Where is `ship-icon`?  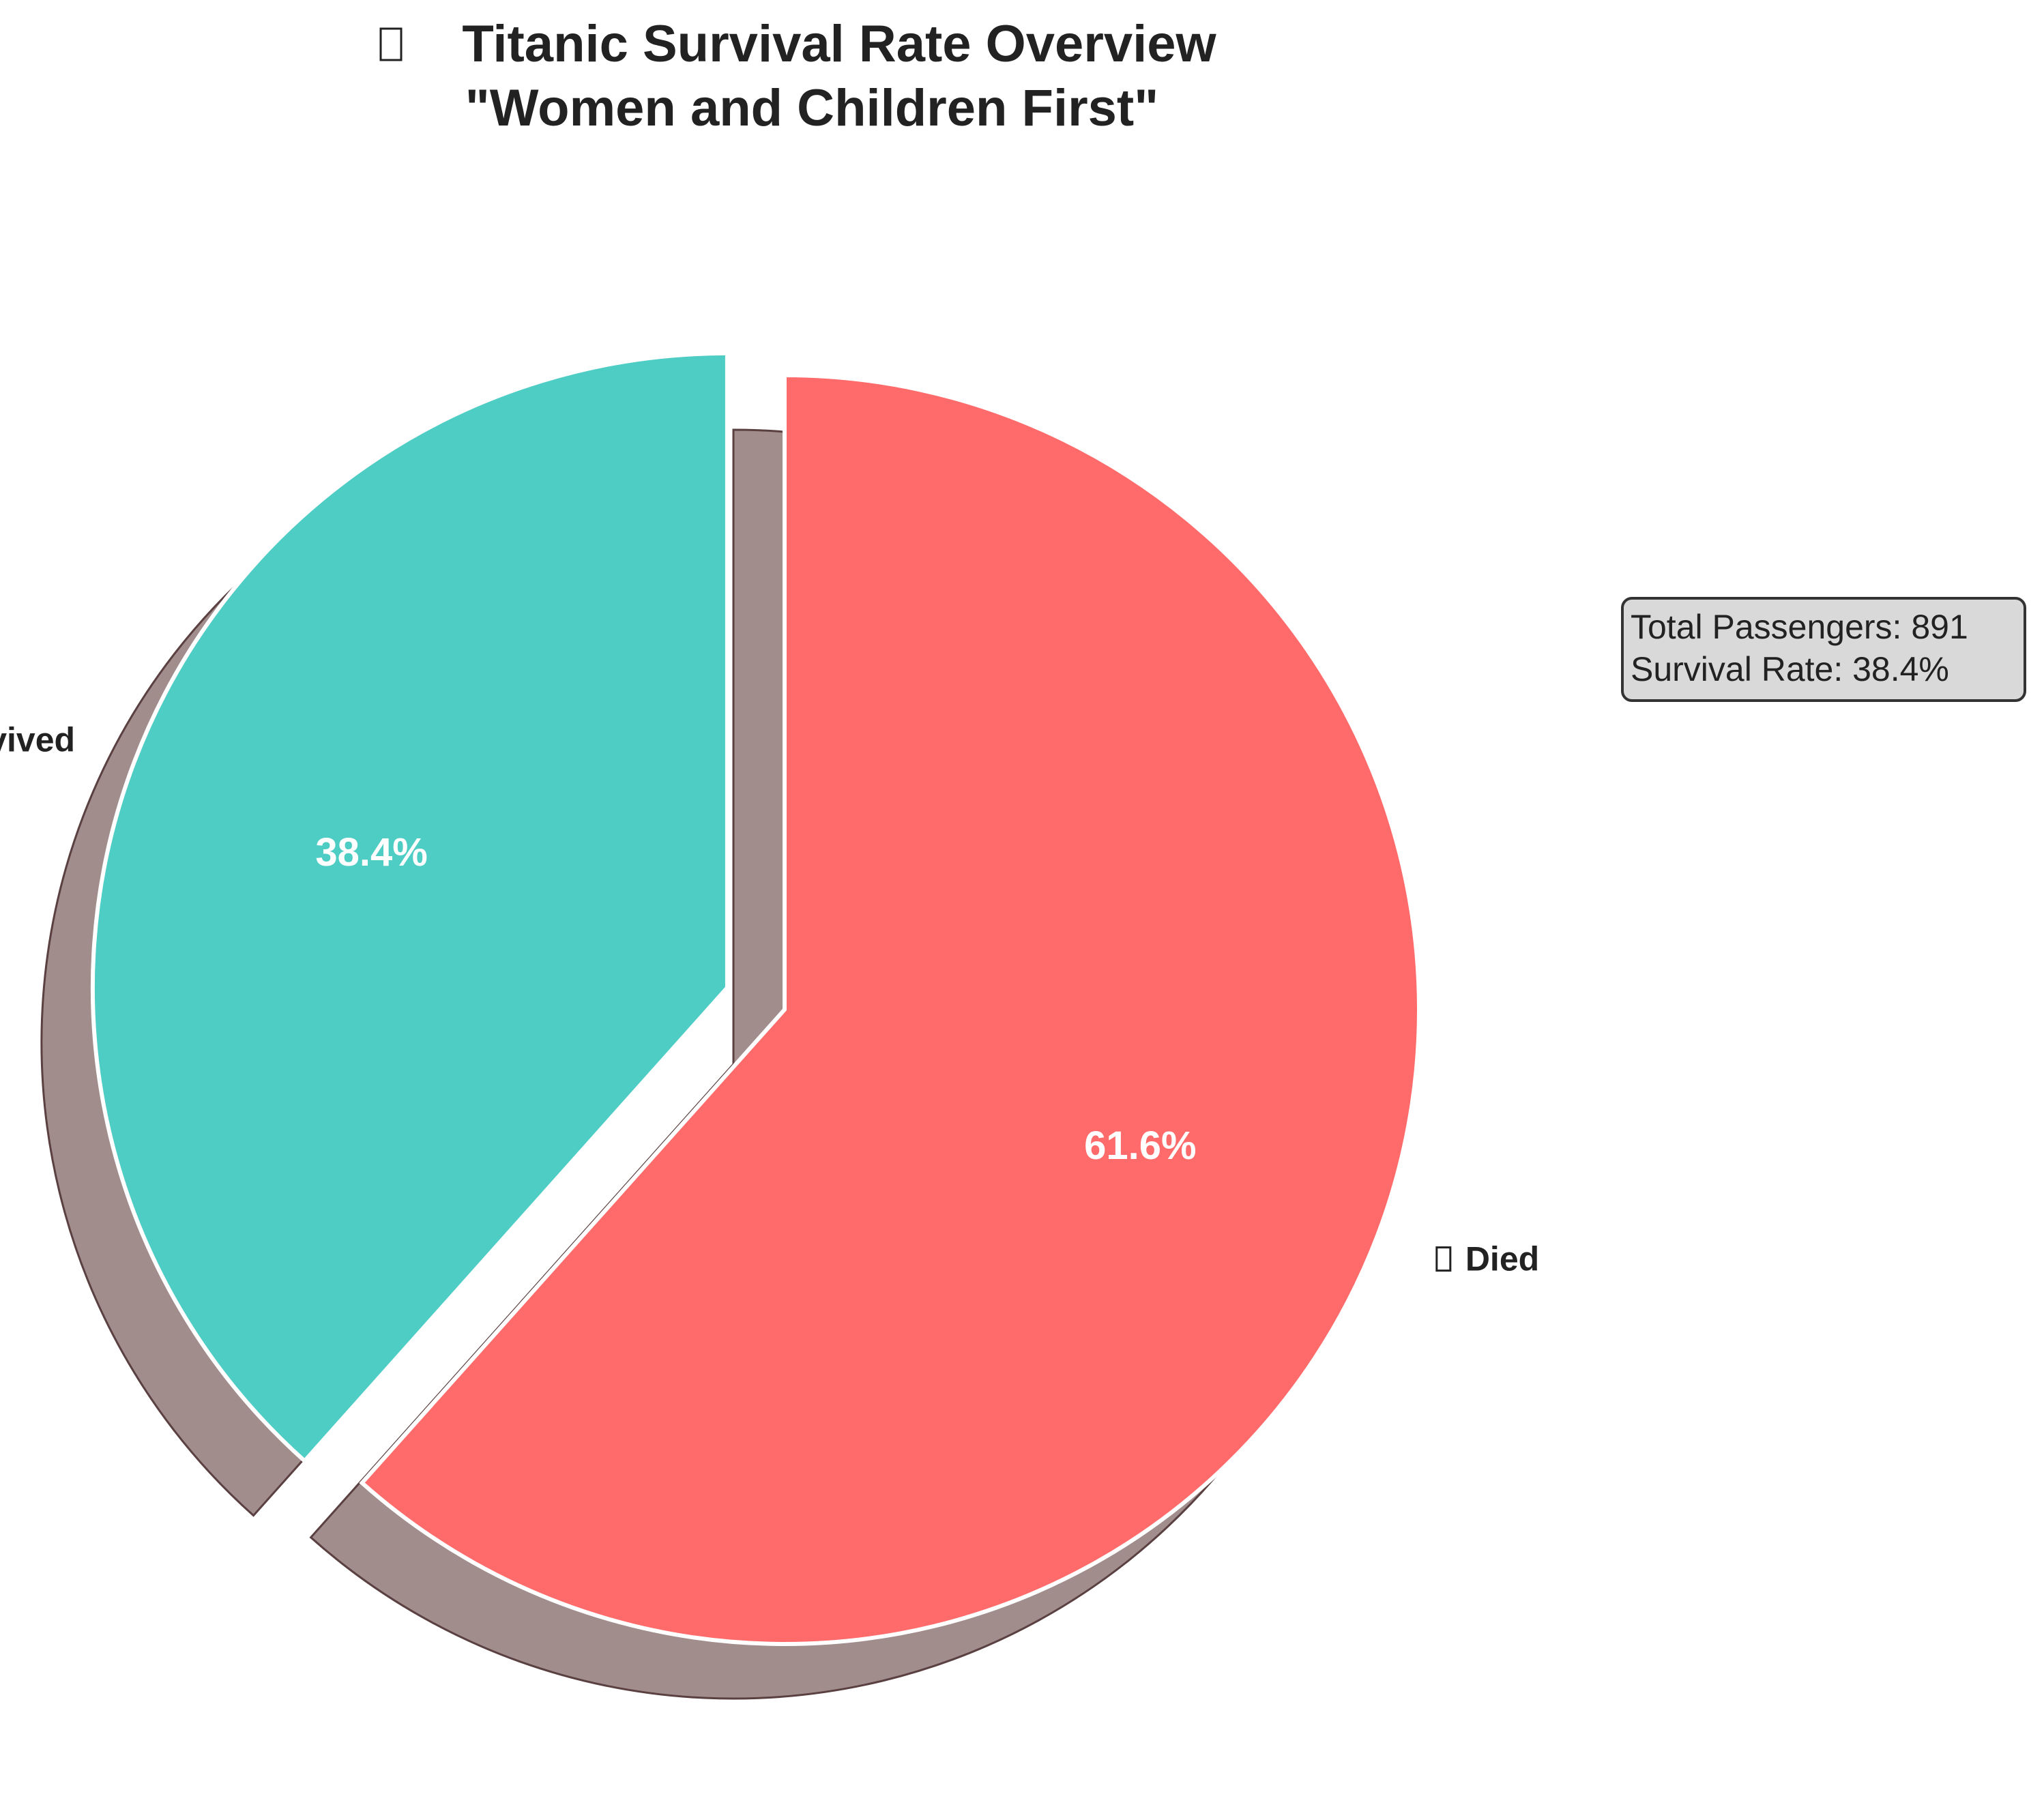
ship-icon is located at coordinates (391, 44).